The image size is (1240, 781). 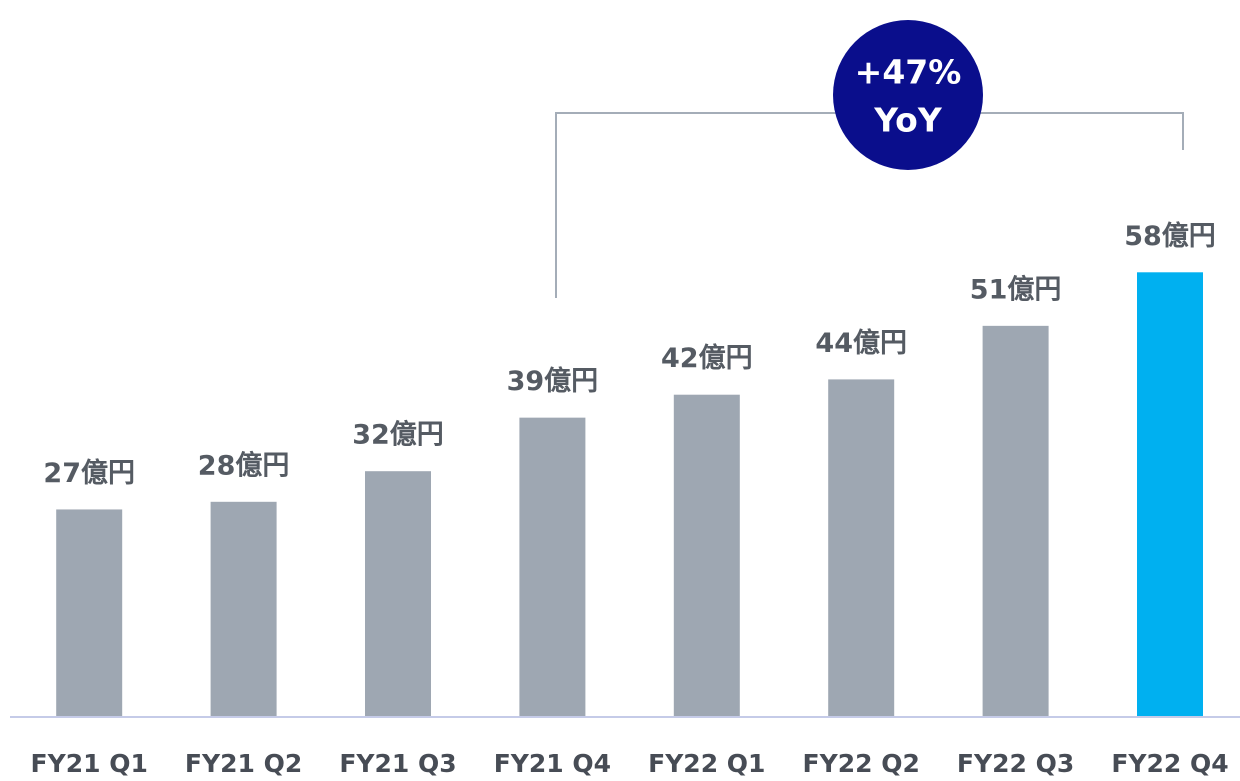 What do you see at coordinates (89, 763) in the screenshot?
I see `x-tick-label: FY21 Q1` at bounding box center [89, 763].